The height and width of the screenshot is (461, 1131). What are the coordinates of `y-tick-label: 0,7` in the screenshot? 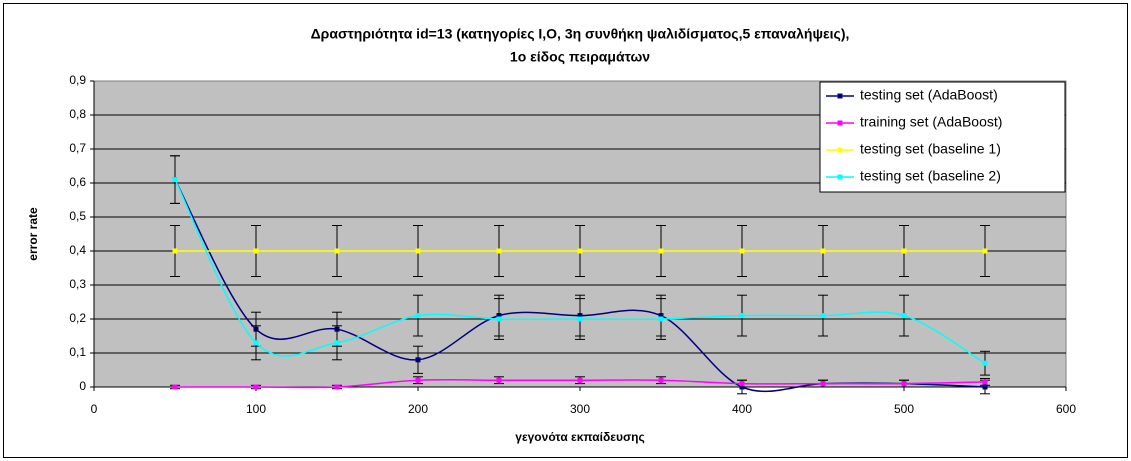 It's located at (77, 148).